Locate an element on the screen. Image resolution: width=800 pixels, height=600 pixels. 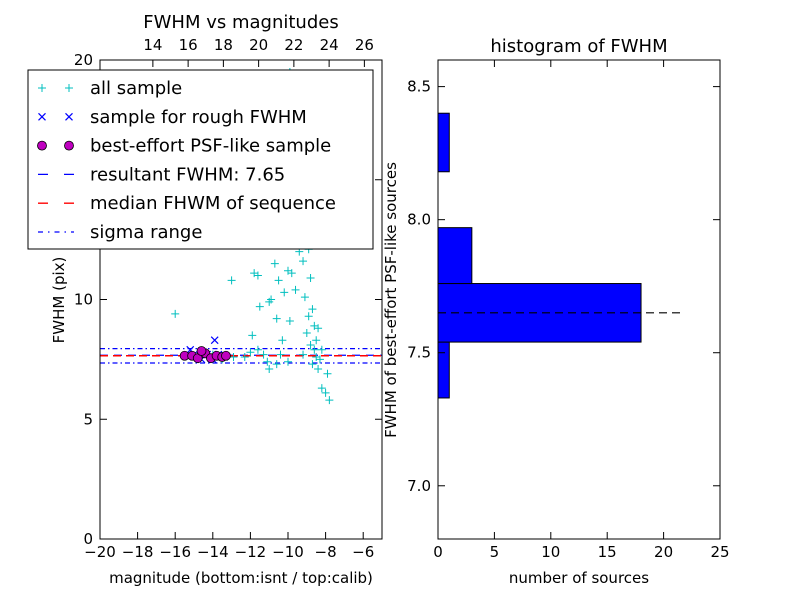
right-title: histogram of FWHM is located at coordinates (578, 46).